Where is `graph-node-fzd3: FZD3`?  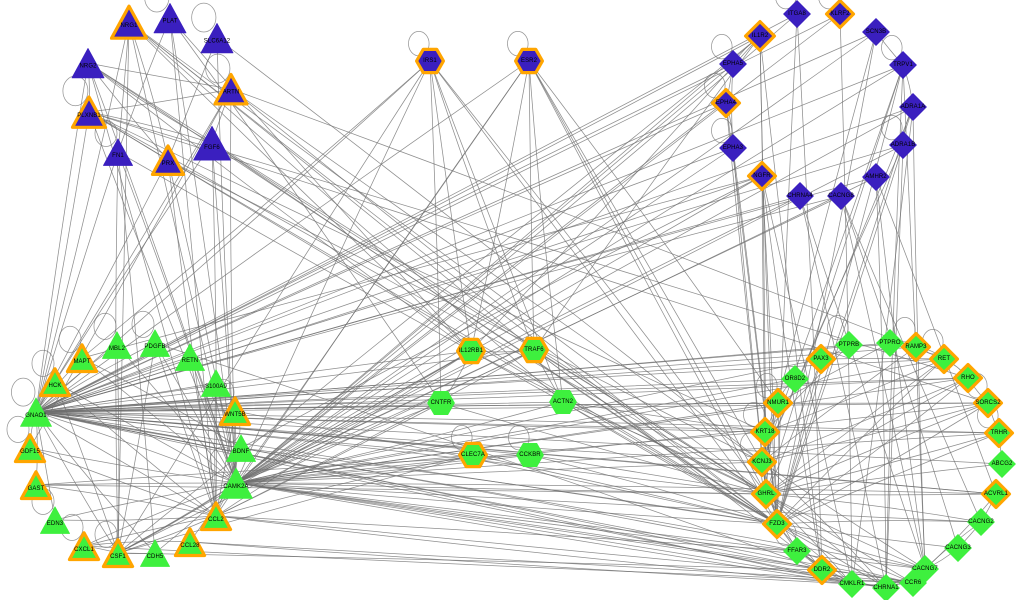
graph-node-fzd3: FZD3 is located at coordinates (777, 524).